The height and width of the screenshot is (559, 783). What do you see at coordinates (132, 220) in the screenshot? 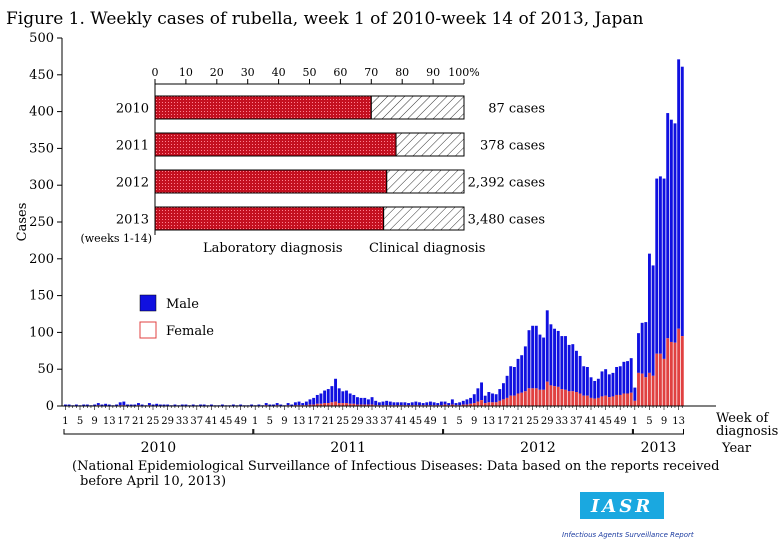
I see `inset-category-label: 2013` at bounding box center [132, 220].